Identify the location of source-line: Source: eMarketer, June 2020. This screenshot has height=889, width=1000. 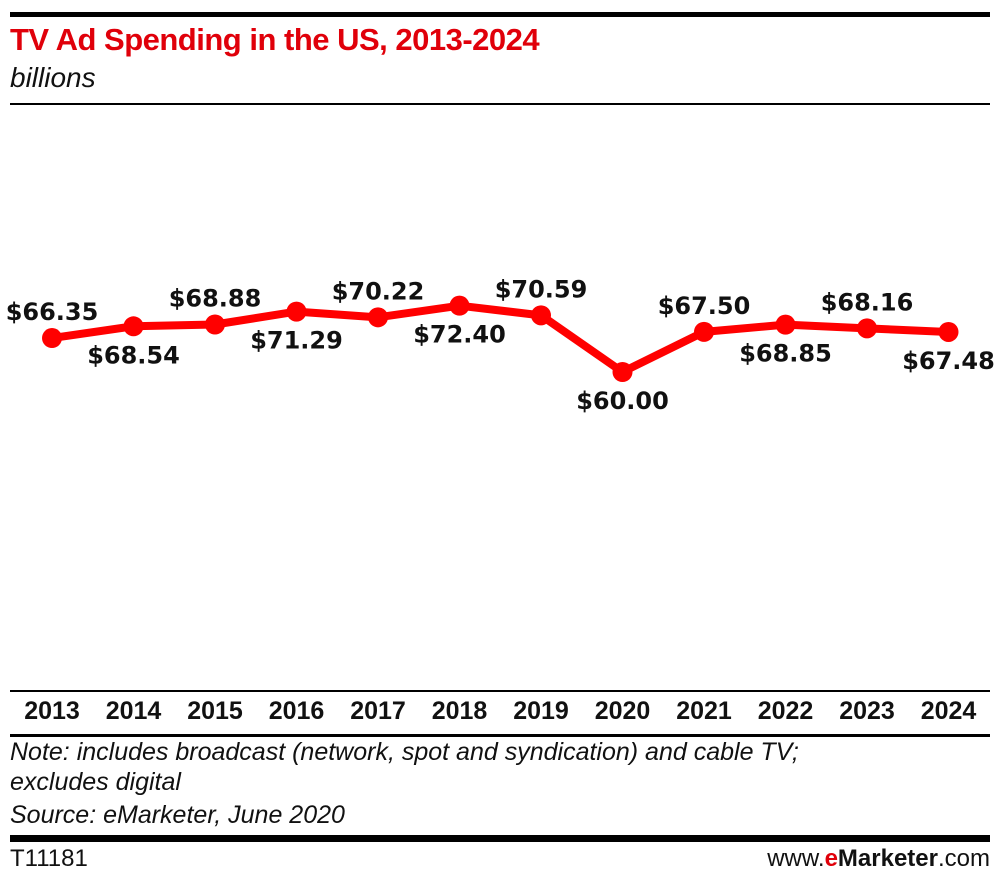
(177, 815).